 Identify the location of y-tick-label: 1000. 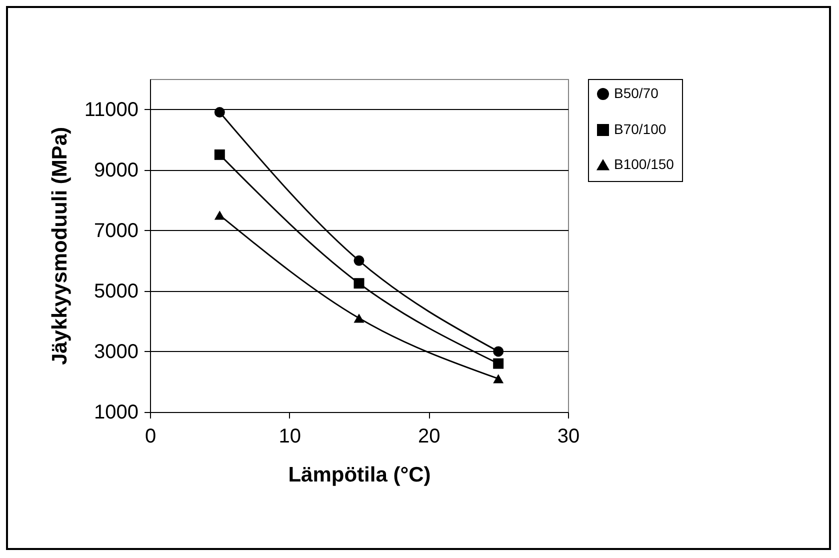
(116, 413).